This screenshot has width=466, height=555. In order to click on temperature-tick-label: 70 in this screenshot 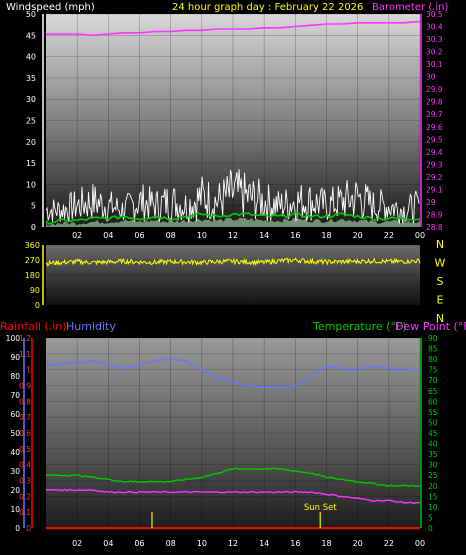, I will do `click(433, 380)`.